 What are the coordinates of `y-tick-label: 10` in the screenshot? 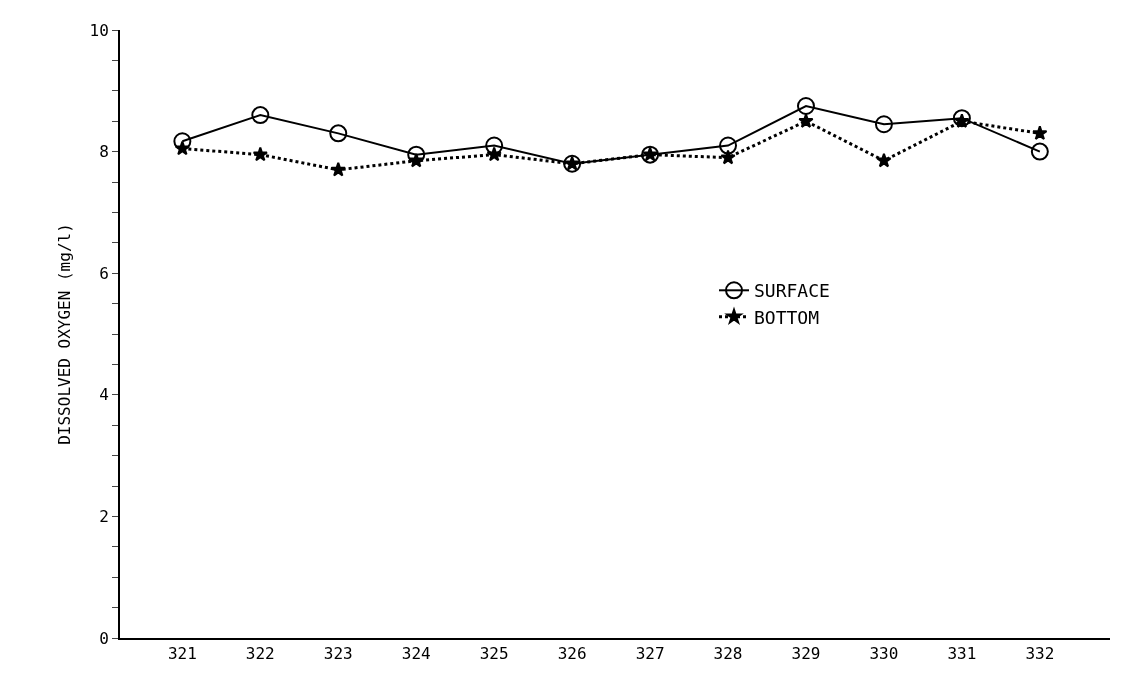 It's located at (99, 30).